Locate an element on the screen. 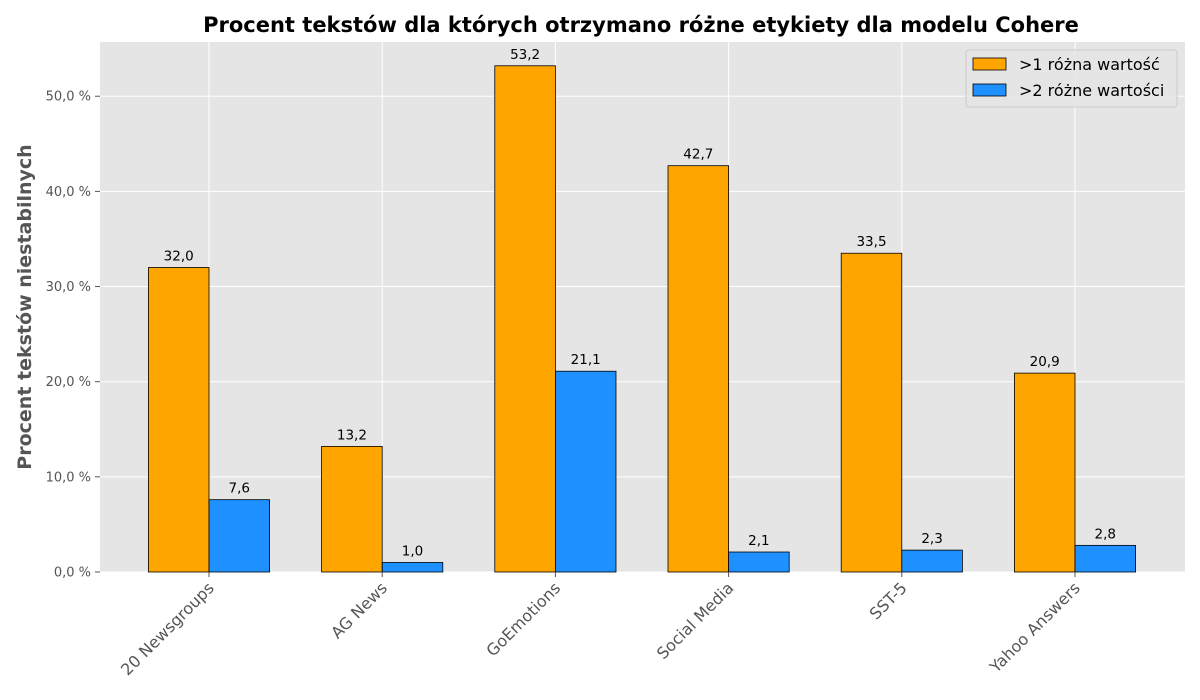  legend: >1 różna wartość >2 różne wartości is located at coordinates (1071, 78).